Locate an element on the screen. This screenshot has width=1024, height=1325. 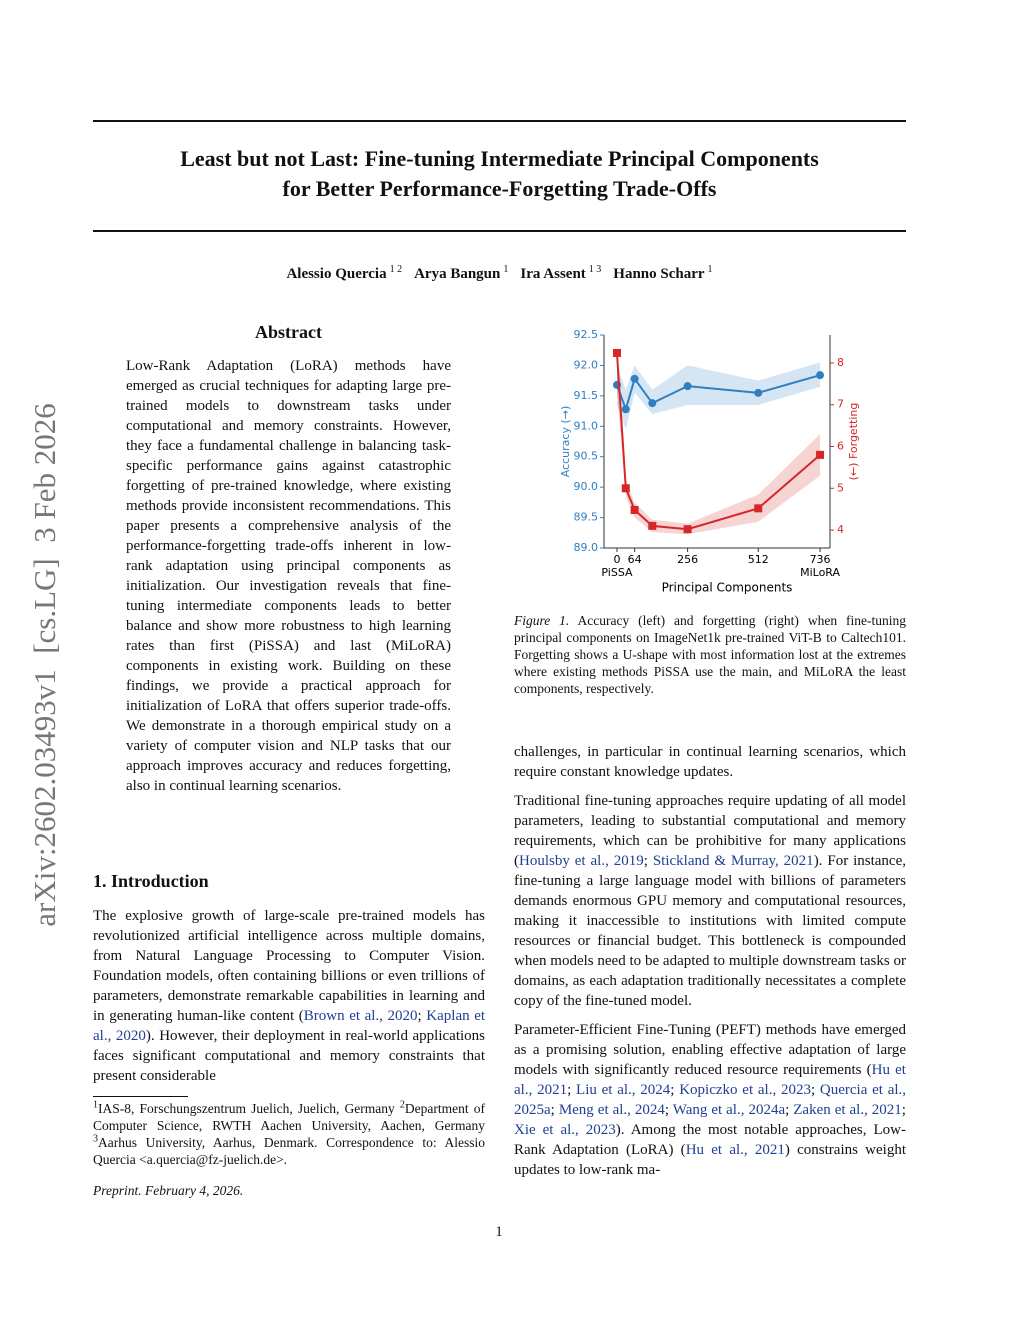
affiliation: 1 3 is located at coordinates (595, 269).